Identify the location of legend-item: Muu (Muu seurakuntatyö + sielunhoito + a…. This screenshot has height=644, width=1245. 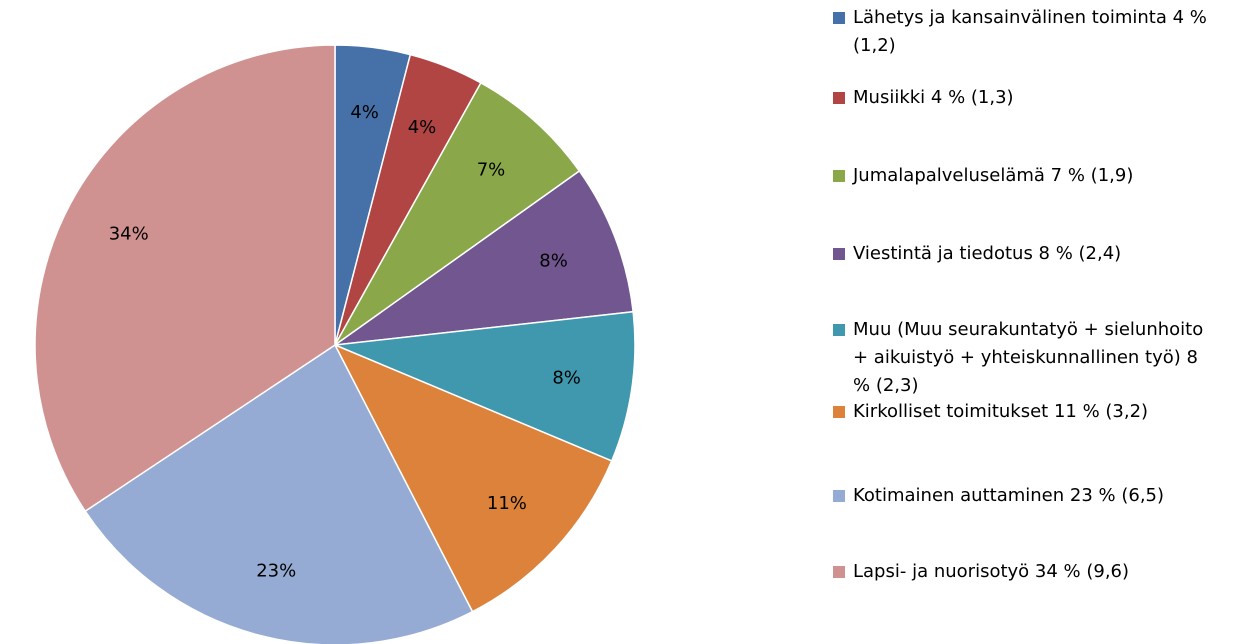
(1023, 358).